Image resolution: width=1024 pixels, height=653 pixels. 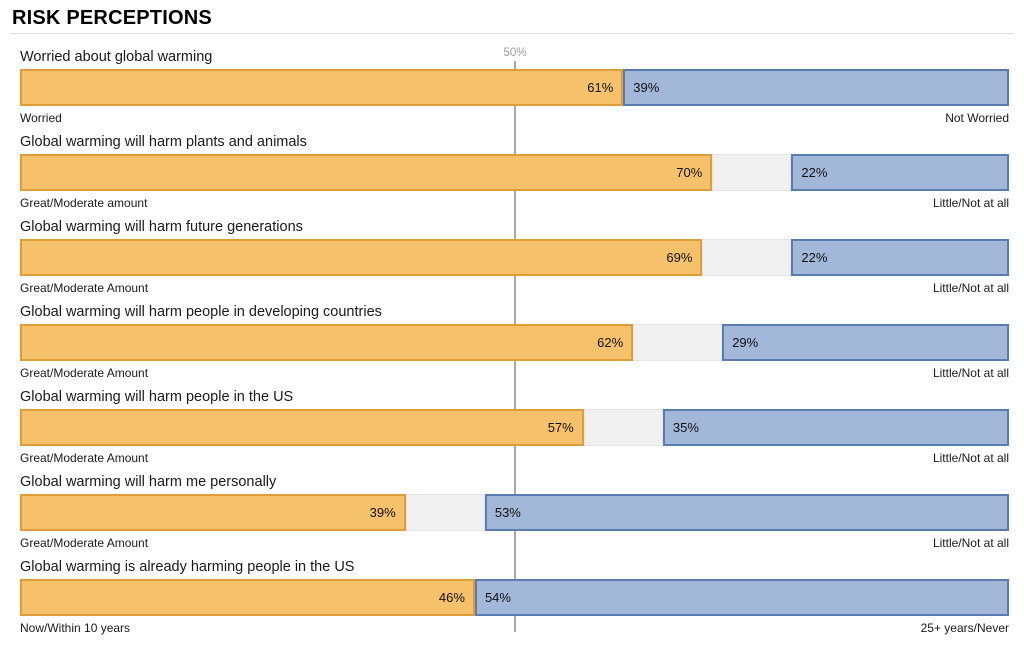 I want to click on bar-right-value: 35%, so click(x=685, y=427).